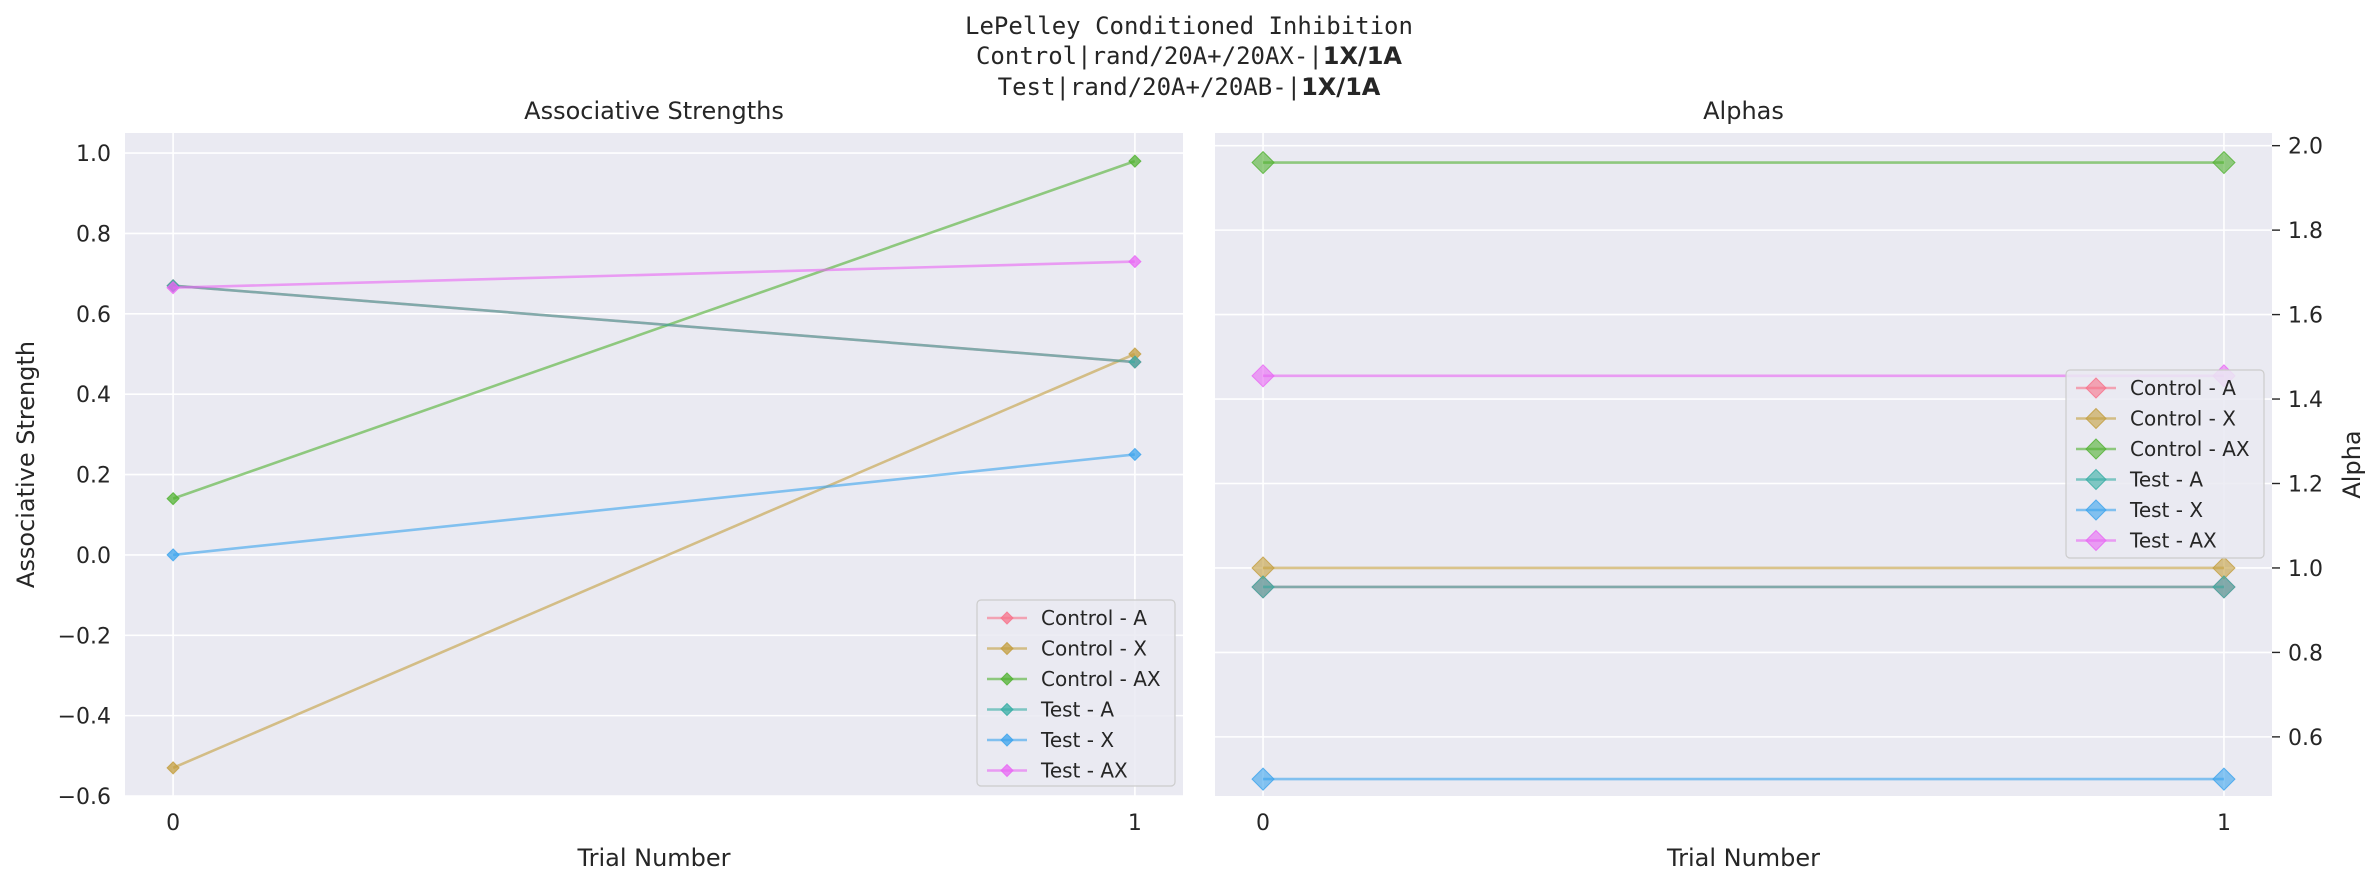  I want to click on axes-title: Alphas, so click(1743, 111).